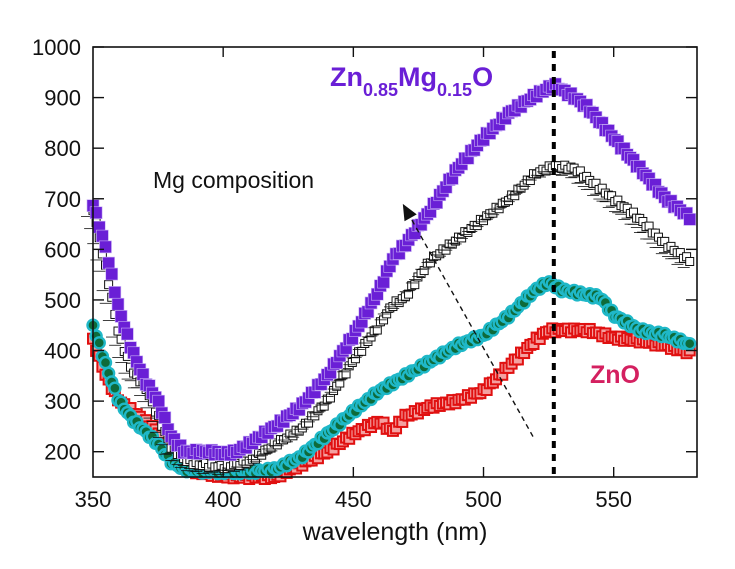 This screenshot has height=569, width=735. What do you see at coordinates (223, 499) in the screenshot?
I see `x-tick-label: 400` at bounding box center [223, 499].